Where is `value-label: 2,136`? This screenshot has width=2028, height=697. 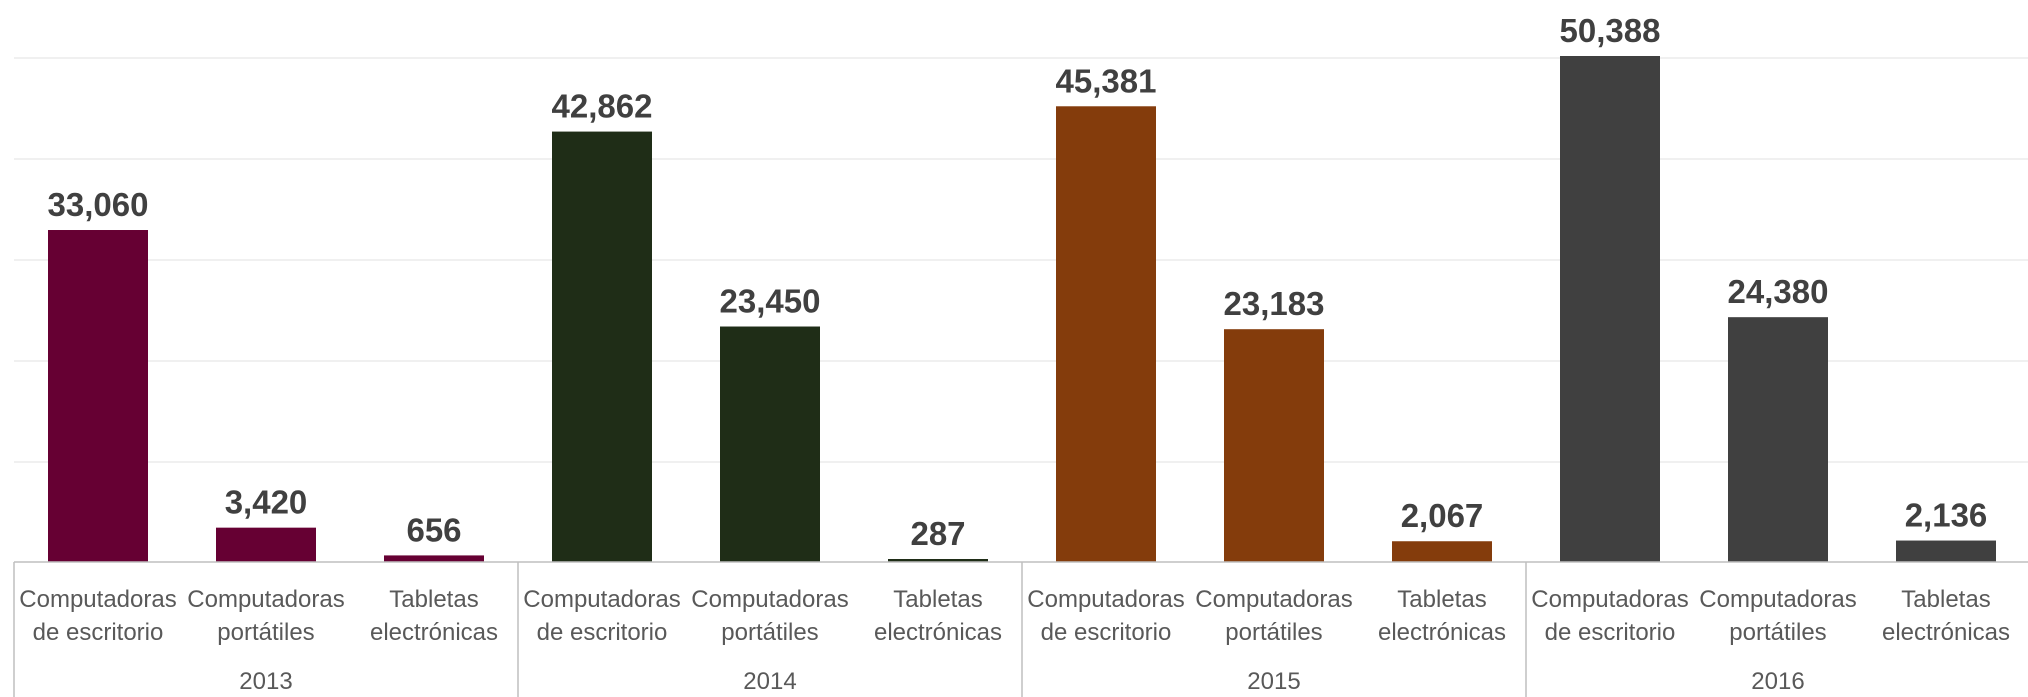 value-label: 2,136 is located at coordinates (1946, 515).